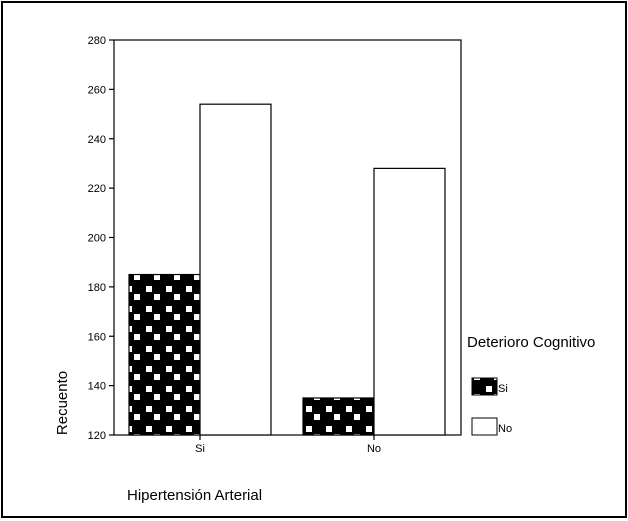 Image resolution: width=628 pixels, height=521 pixels. What do you see at coordinates (531, 342) in the screenshot?
I see `legend-title: Deterioro Cognitivo` at bounding box center [531, 342].